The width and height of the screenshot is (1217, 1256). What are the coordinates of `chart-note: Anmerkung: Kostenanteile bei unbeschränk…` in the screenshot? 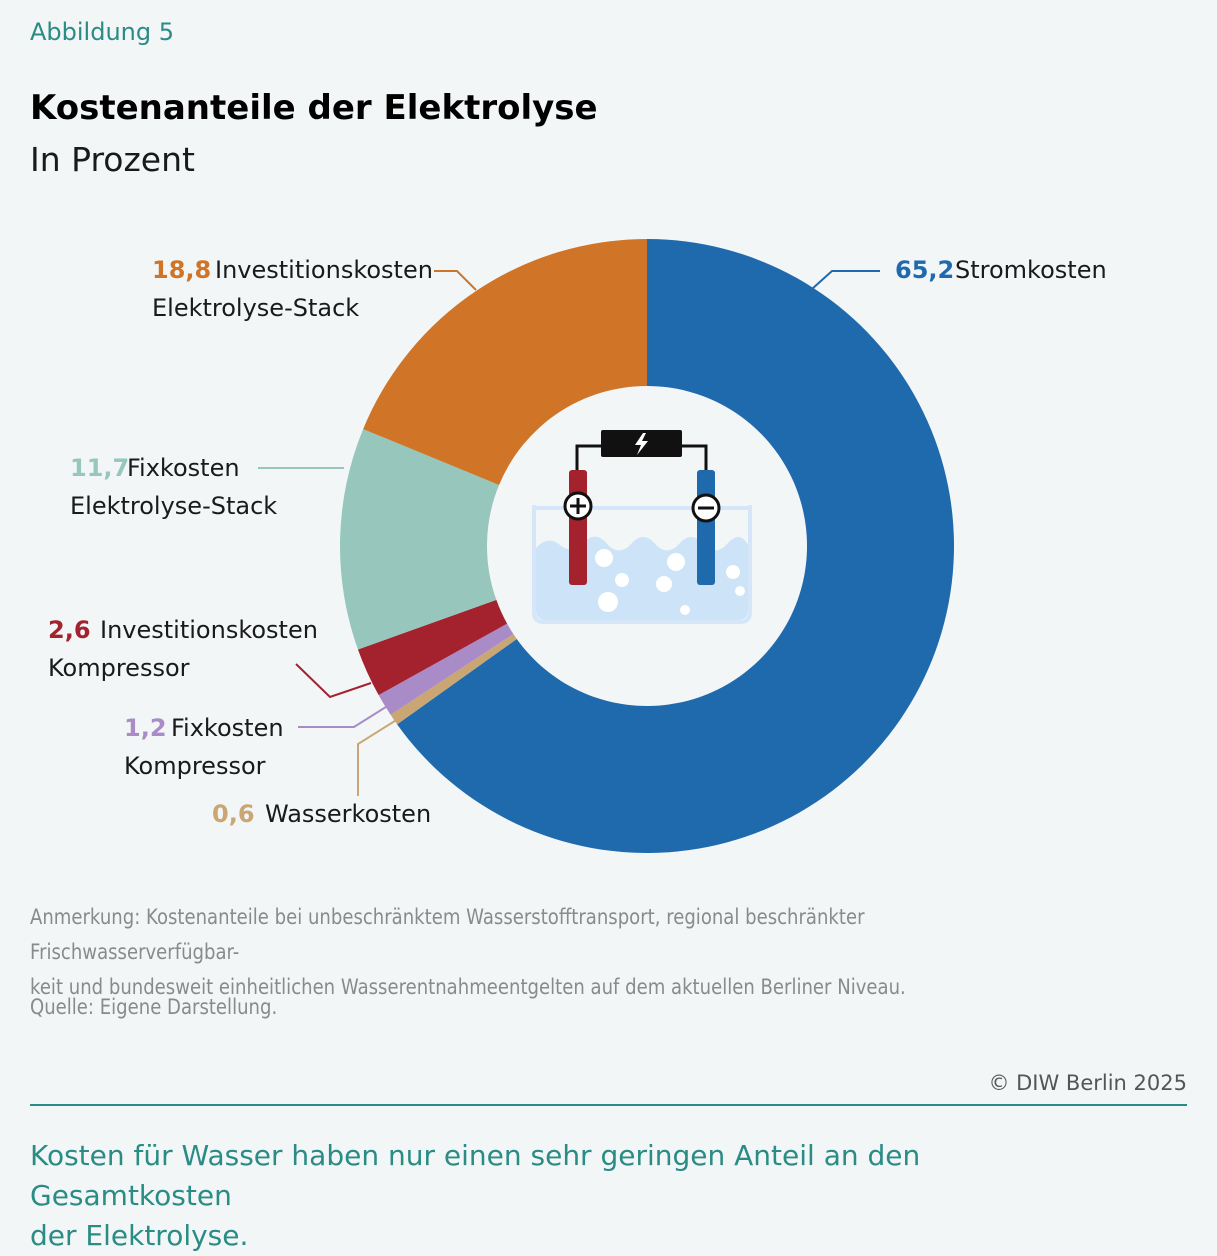 It's located at (529, 952).